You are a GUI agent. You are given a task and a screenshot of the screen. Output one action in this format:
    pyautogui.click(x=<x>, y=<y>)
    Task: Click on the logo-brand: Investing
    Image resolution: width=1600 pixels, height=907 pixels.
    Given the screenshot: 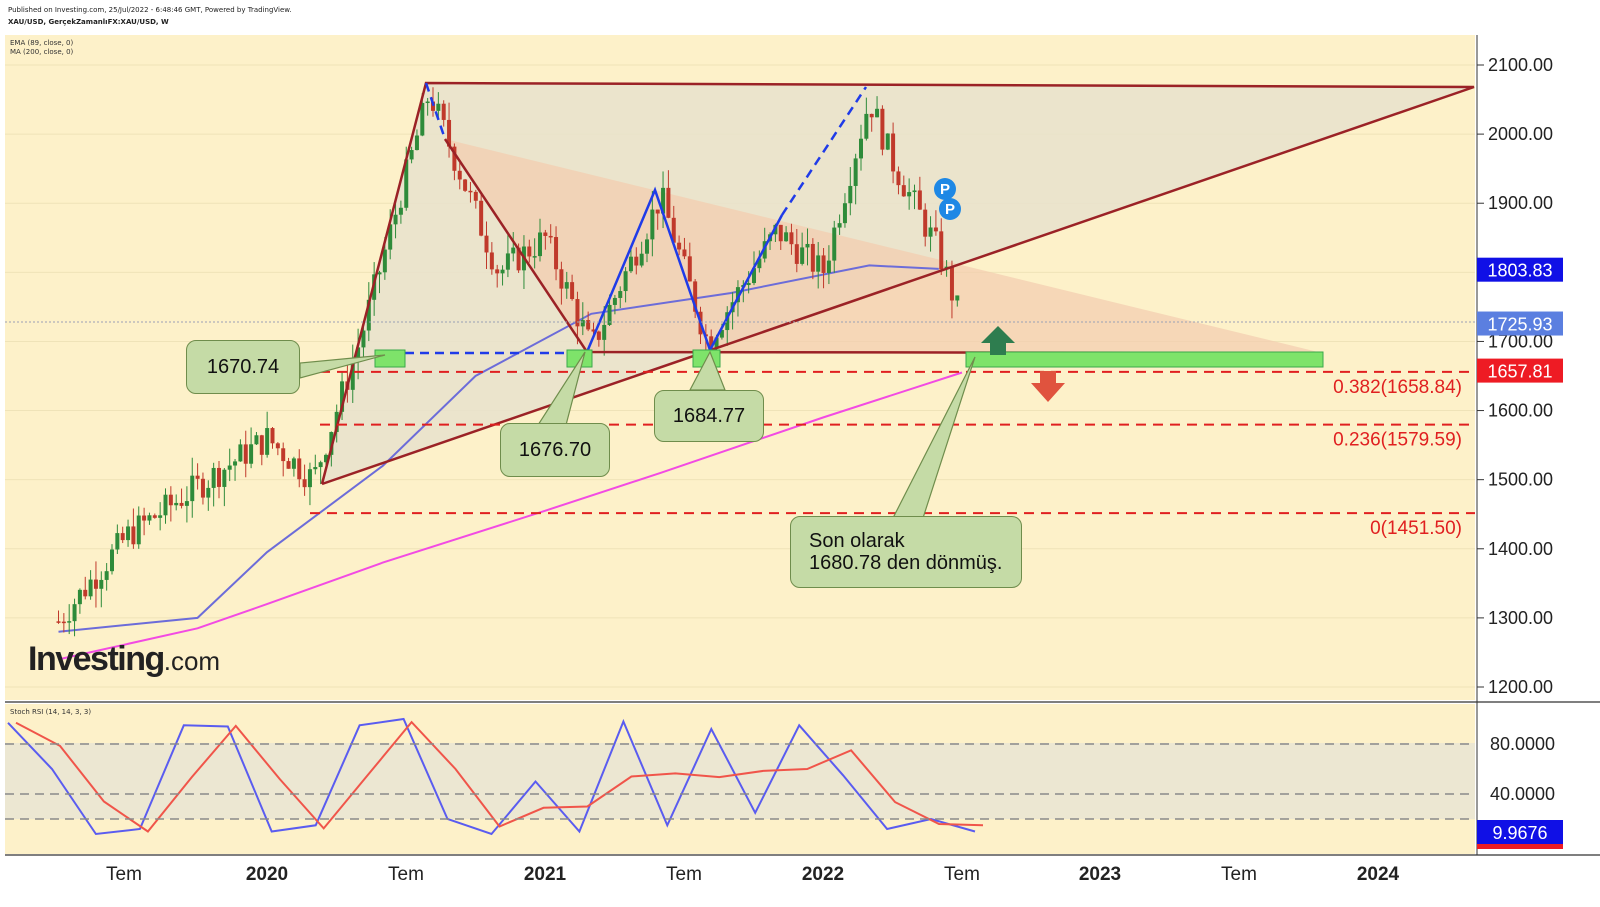 What is the action you would take?
    pyautogui.click(x=96, y=659)
    